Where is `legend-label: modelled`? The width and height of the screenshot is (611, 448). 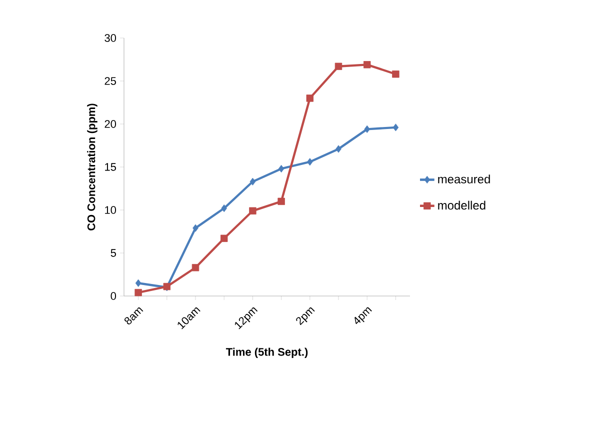
legend-label: modelled is located at coordinates (462, 205).